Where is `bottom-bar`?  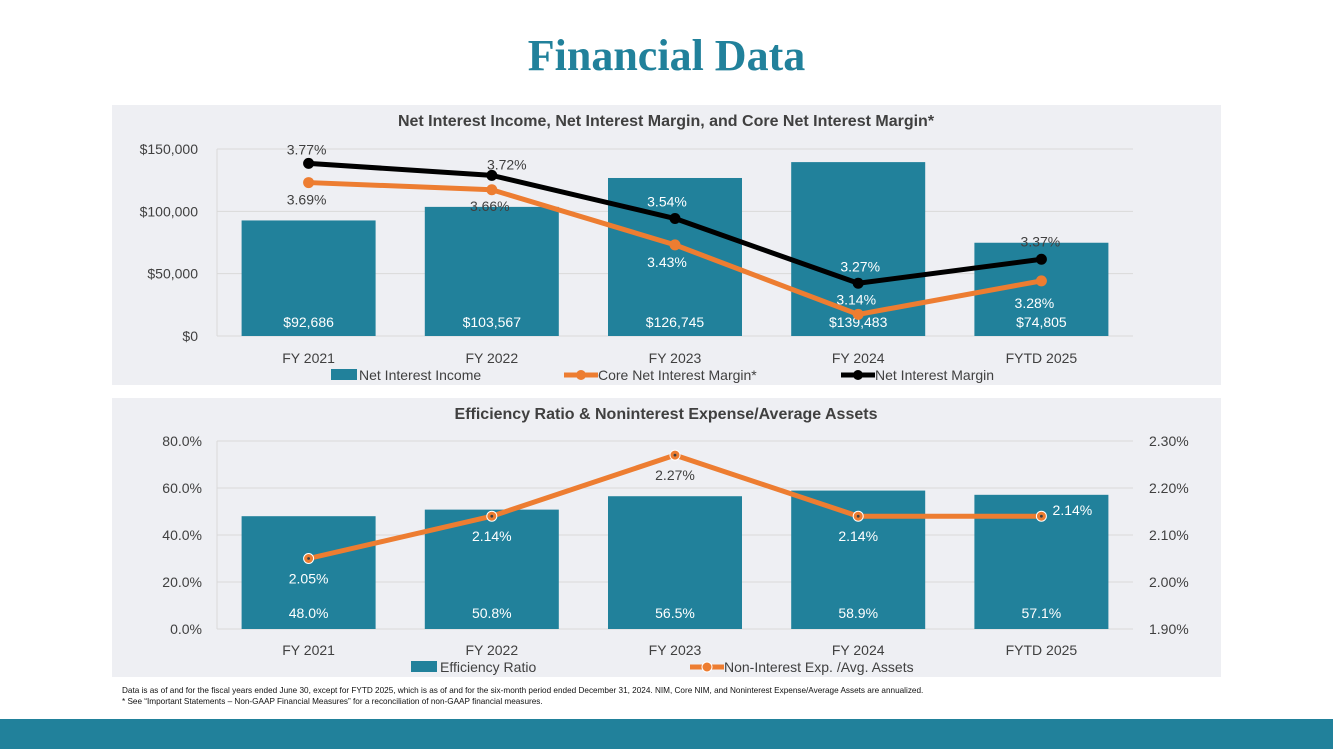
bottom-bar is located at coordinates (666, 734).